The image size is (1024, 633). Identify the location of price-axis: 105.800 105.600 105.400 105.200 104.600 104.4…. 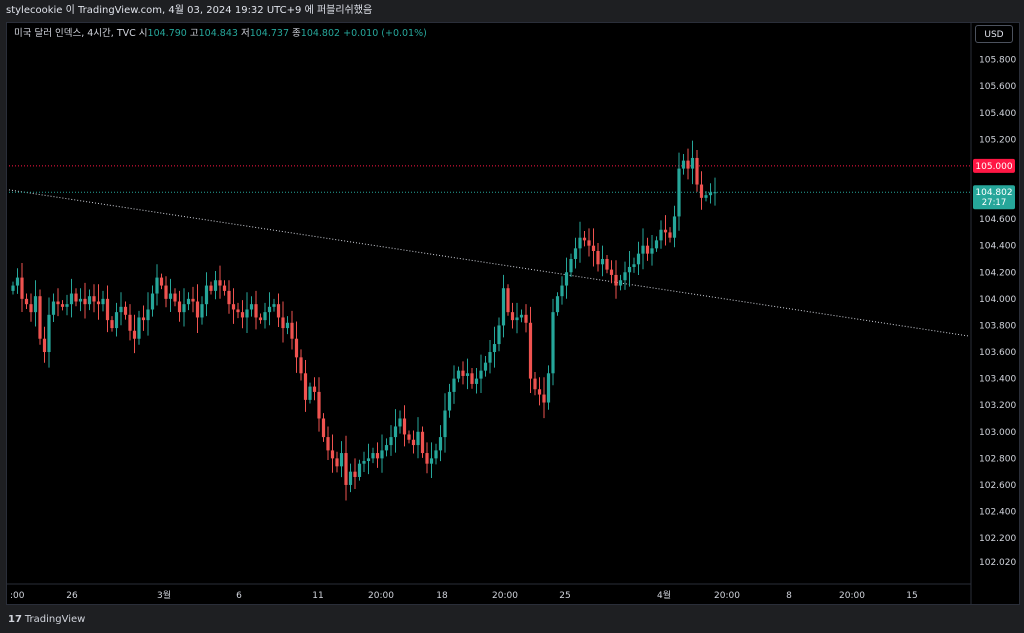
(997, 312).